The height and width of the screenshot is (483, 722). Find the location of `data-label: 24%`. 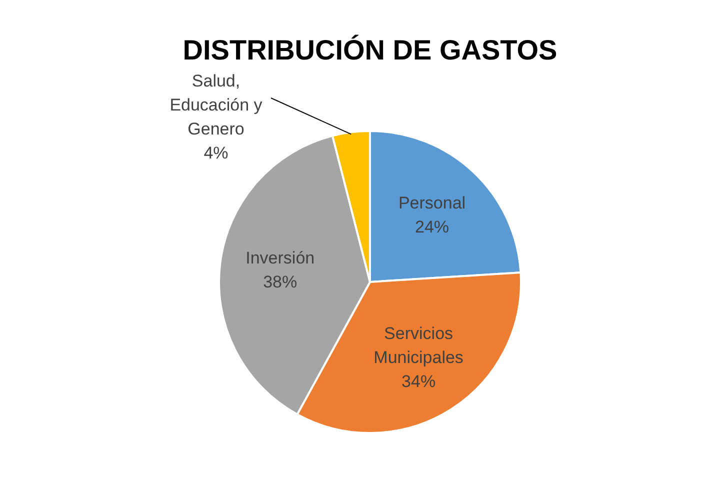

data-label: 24% is located at coordinates (432, 227).